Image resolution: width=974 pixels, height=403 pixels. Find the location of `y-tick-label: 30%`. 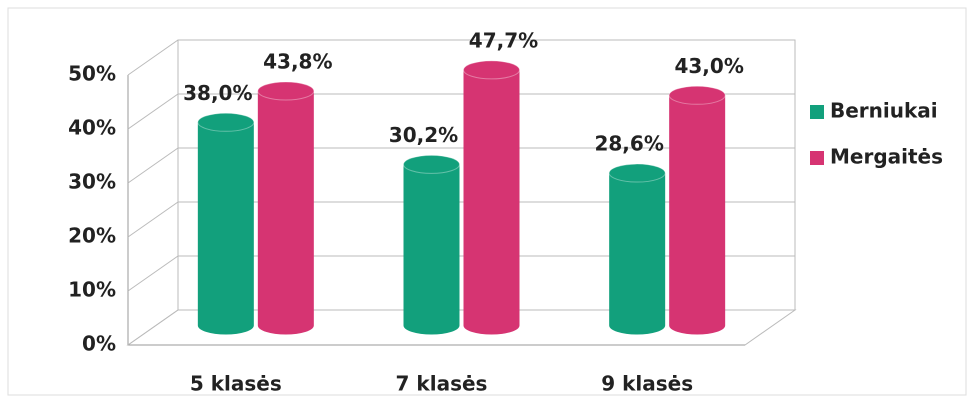

y-tick-label: 30% is located at coordinates (92, 182).